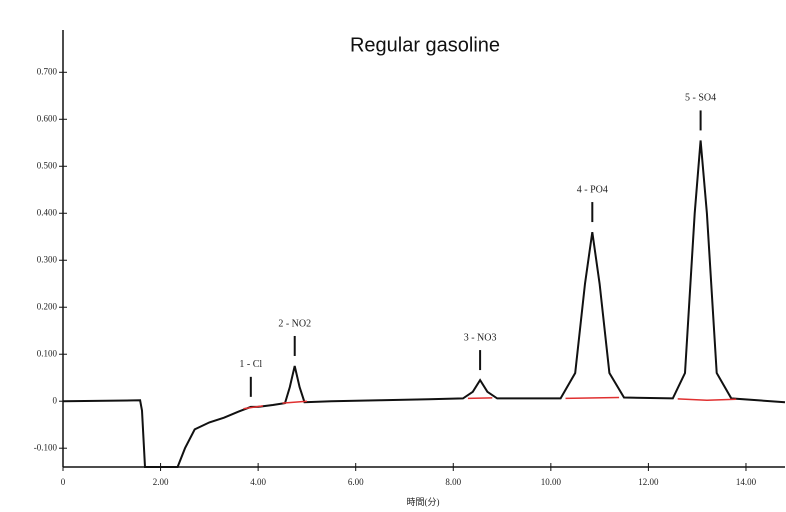 The width and height of the screenshot is (786, 512). What do you see at coordinates (423, 502) in the screenshot?
I see `x-axis-label: 時間(分)` at bounding box center [423, 502].